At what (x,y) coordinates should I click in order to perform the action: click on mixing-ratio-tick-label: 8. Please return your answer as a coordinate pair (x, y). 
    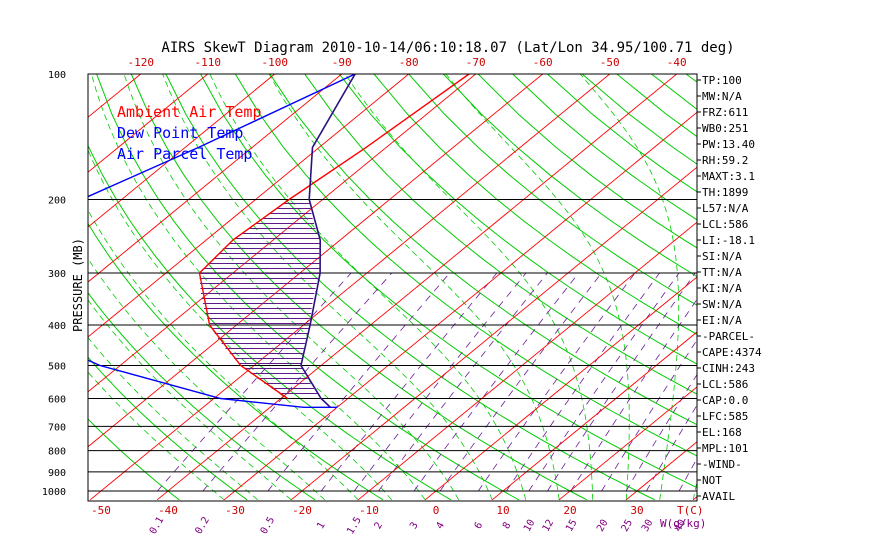
    Looking at the image, I should click on (507, 525).